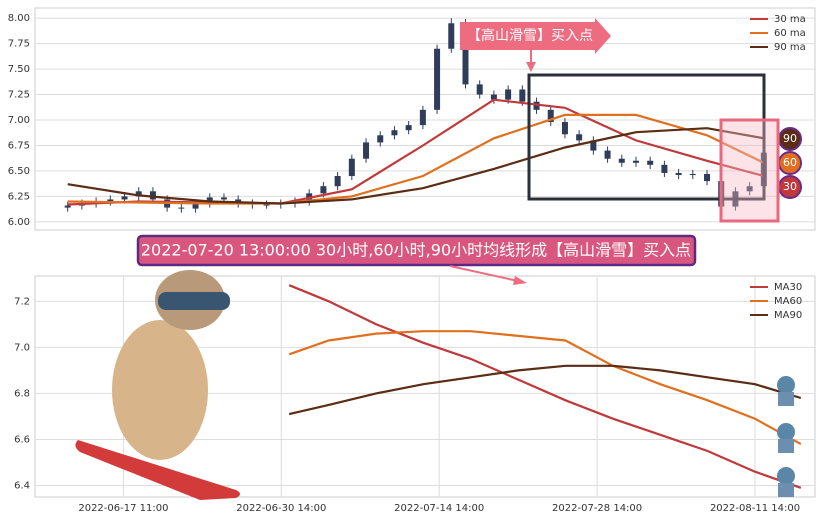 The width and height of the screenshot is (822, 520). I want to click on y-tick-label: 6.6, so click(22, 439).